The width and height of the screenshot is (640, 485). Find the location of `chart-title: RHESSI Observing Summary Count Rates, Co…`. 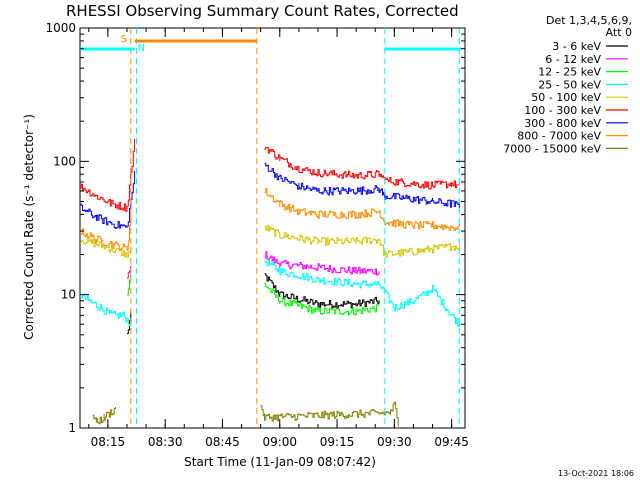

chart-title: RHESSI Observing Summary Count Rates, Co… is located at coordinates (262, 11).